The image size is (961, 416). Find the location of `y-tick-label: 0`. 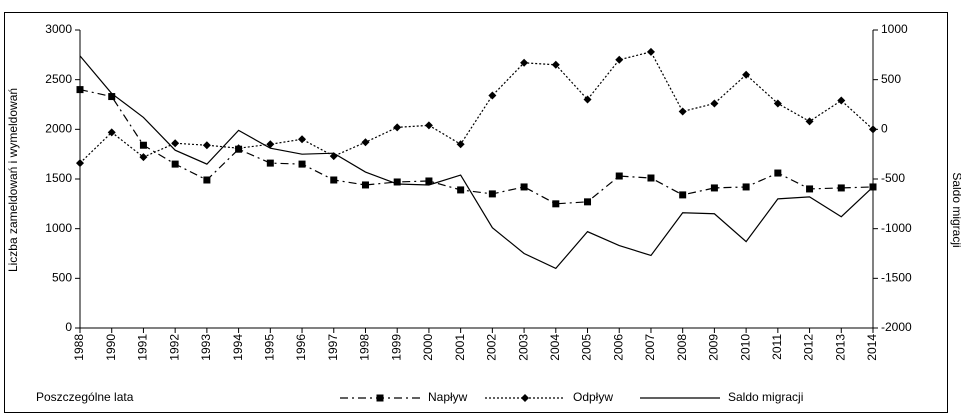

y-tick-label: 0 is located at coordinates (68, 327).